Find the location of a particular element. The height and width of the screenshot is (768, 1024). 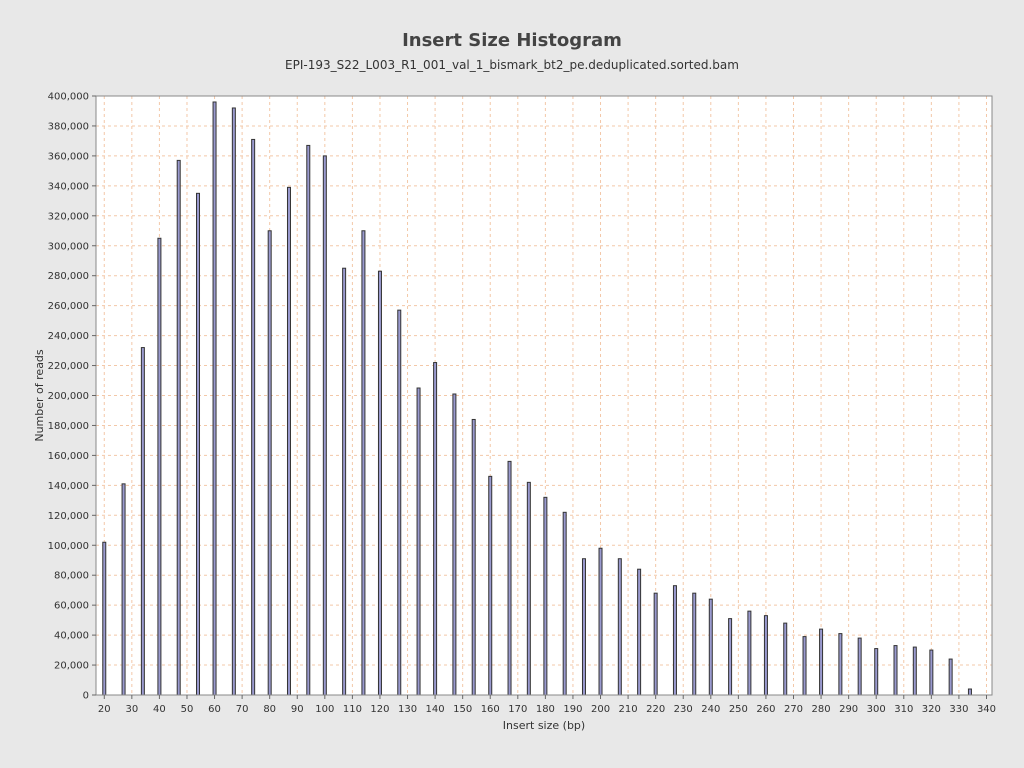

x-tick-label: 320 is located at coordinates (931, 709).